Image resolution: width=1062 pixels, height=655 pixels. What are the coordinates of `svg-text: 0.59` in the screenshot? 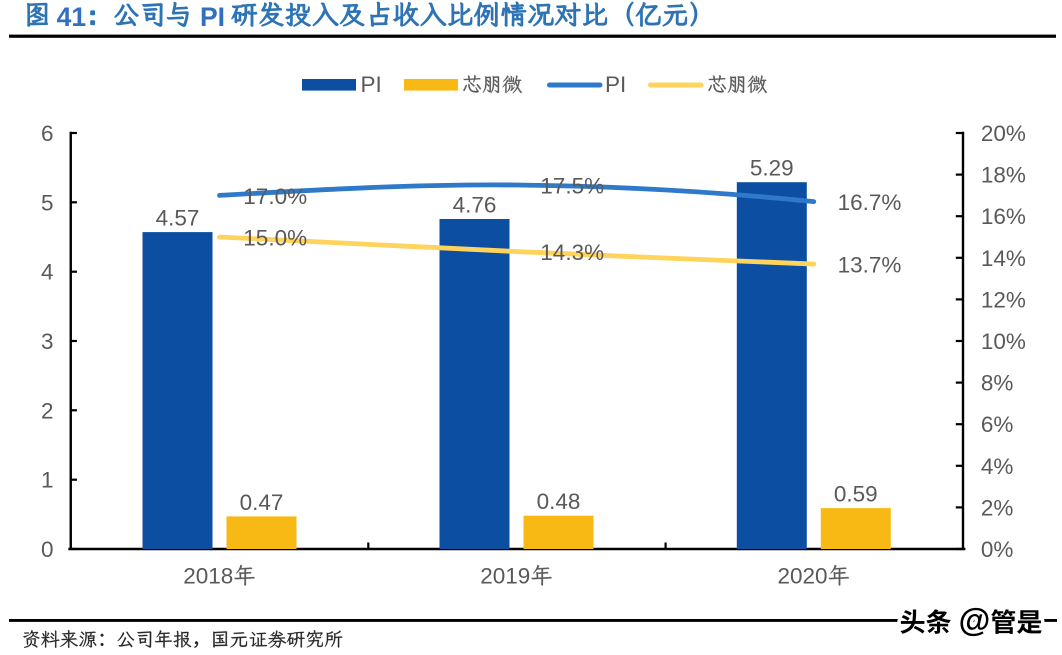 It's located at (856, 494).